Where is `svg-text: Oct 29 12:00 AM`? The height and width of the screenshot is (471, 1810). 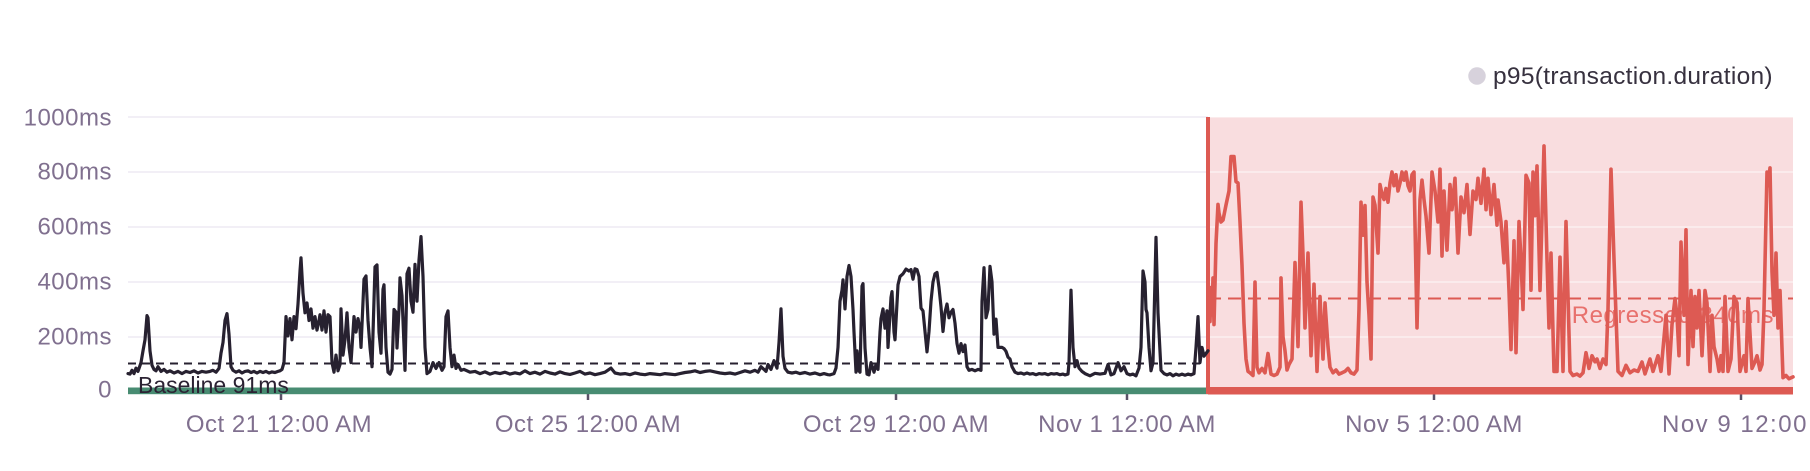 svg-text: Oct 29 12:00 AM is located at coordinates (896, 424).